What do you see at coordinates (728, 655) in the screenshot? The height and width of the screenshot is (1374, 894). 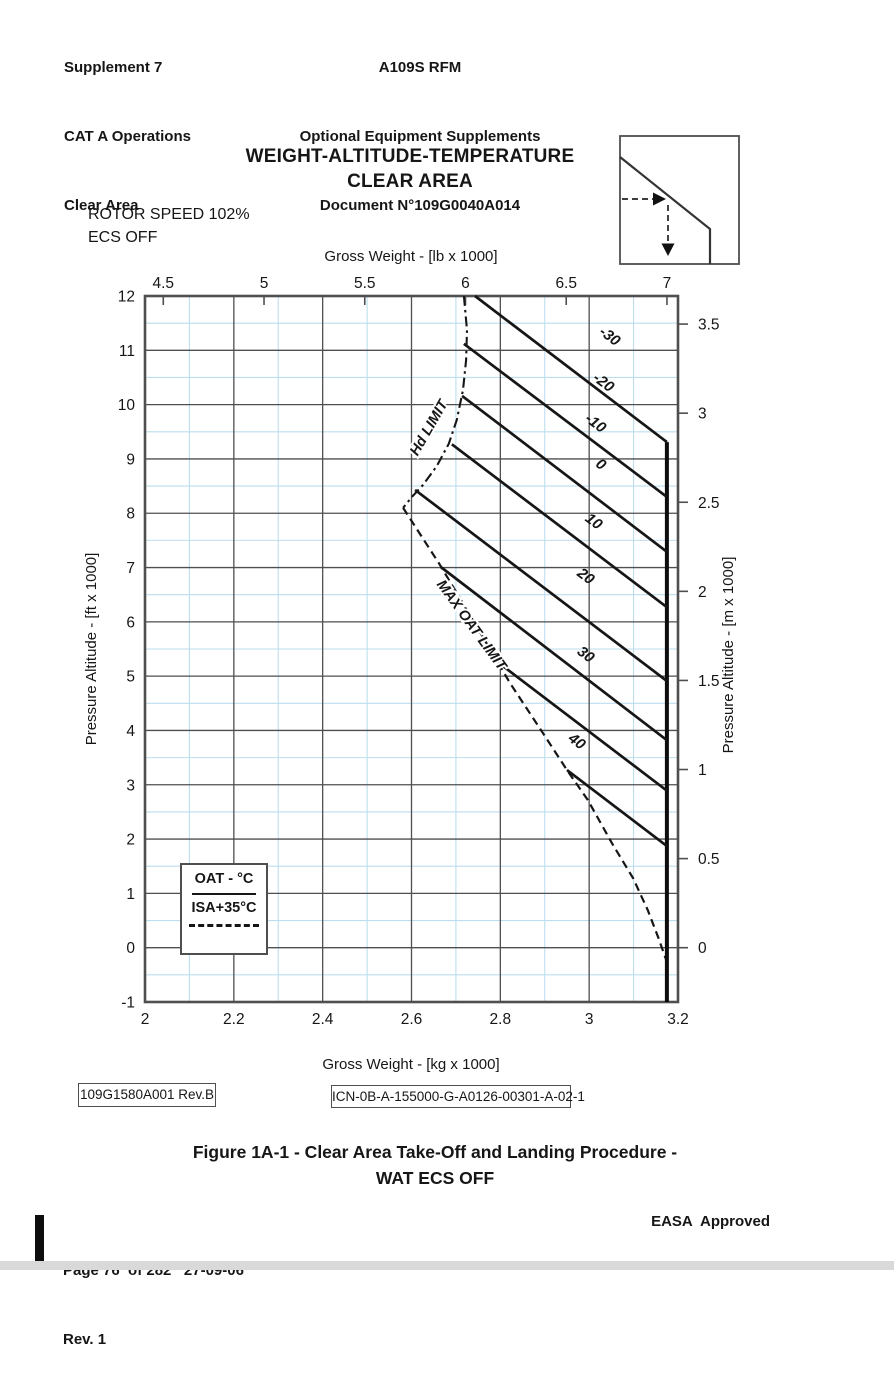 I see `right-axis-title: Pressure Altitude - [m x 1000]` at bounding box center [728, 655].